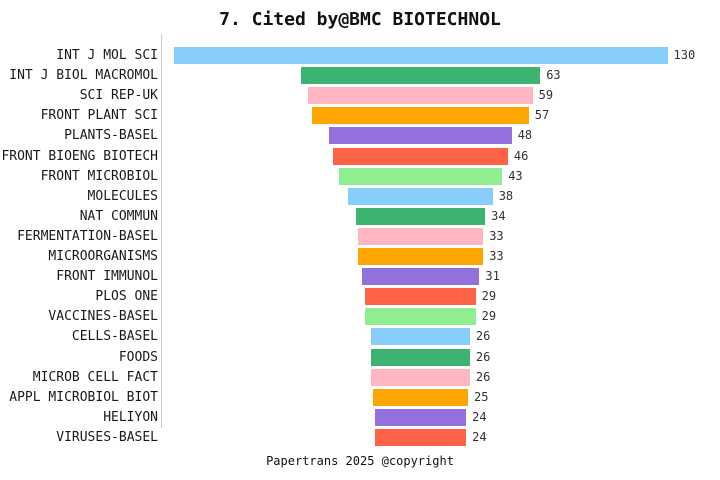 This screenshot has height=480, width=720. I want to click on category-label: FRONT MICROBIOL, so click(99, 176).